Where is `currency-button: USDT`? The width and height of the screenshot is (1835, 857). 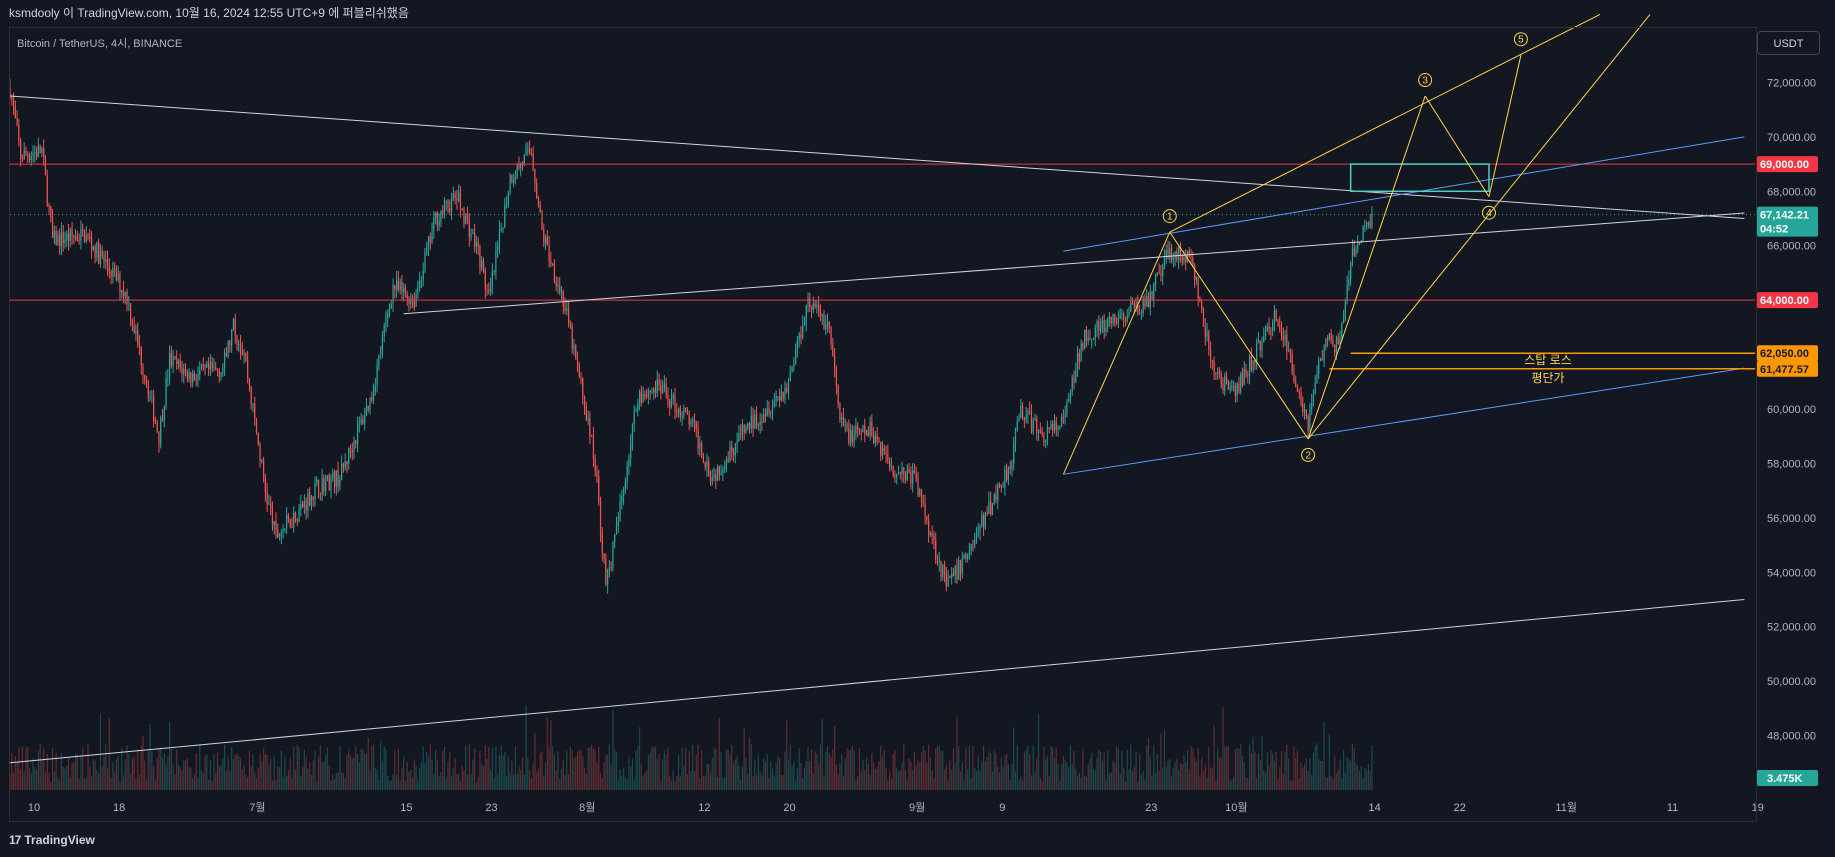
currency-button: USDT is located at coordinates (1788, 43).